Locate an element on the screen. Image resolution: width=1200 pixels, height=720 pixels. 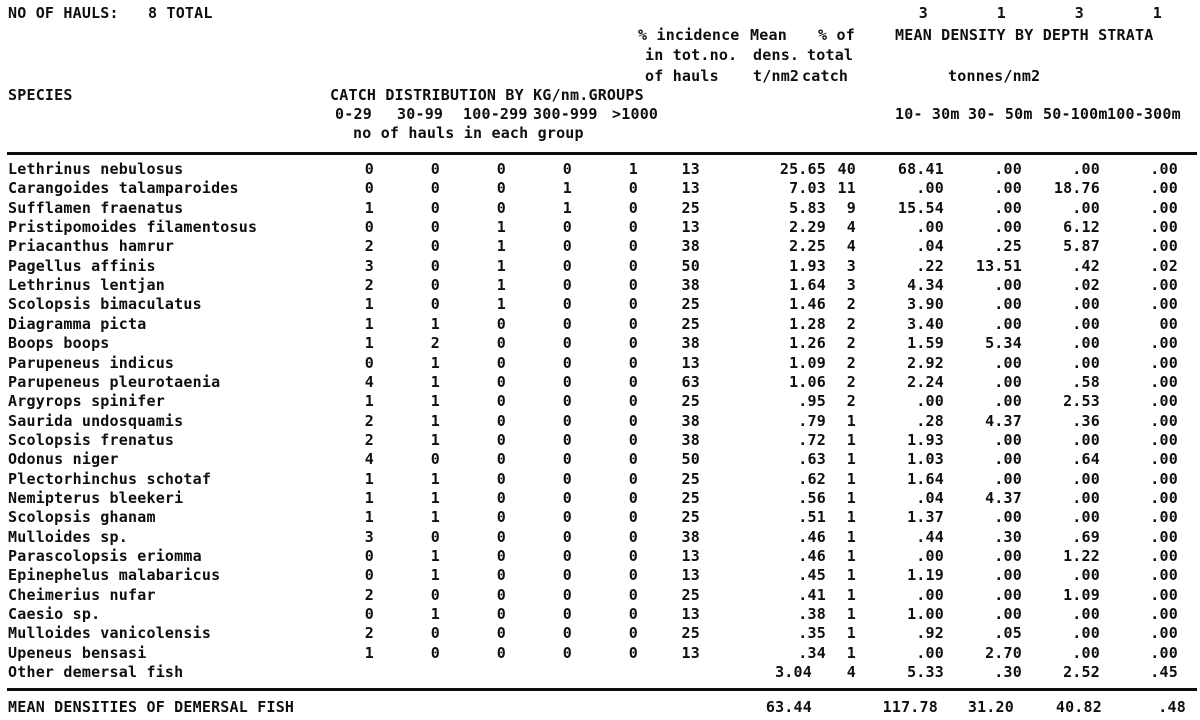
species-row: Boops boops 1 2 0 0 0 38 1.26 2 1.59 5.34 .00 .00 is located at coordinates (600, 345).